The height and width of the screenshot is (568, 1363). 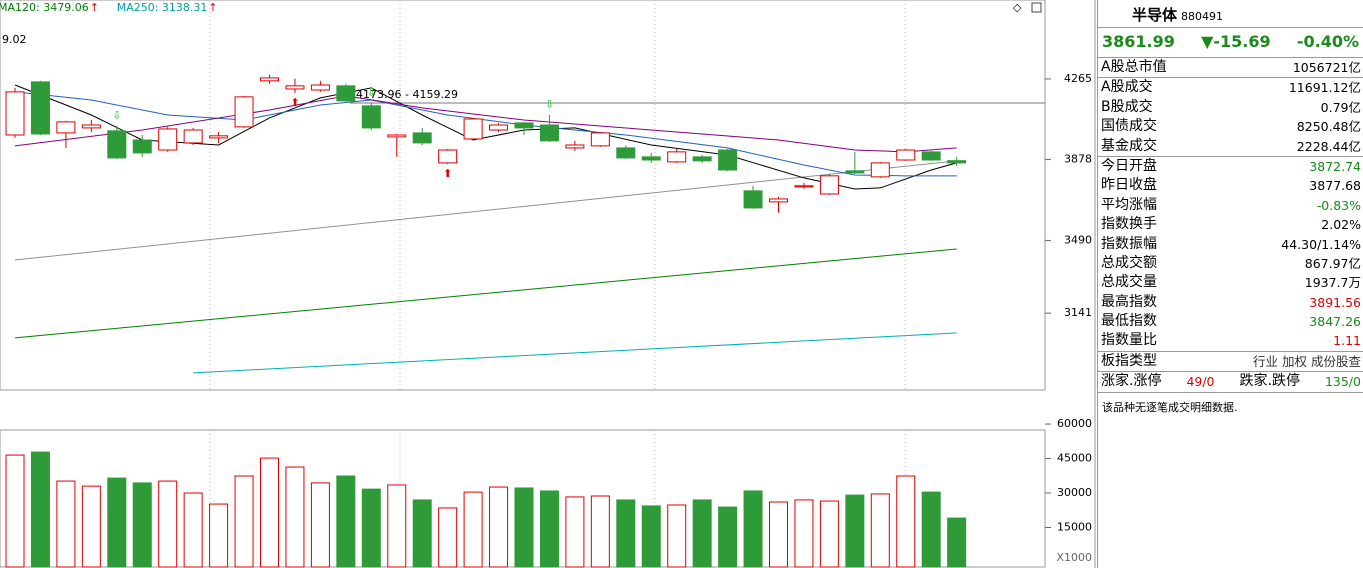 What do you see at coordinates (1328, 146) in the screenshot?
I see `stat-value: 2228.44亿` at bounding box center [1328, 146].